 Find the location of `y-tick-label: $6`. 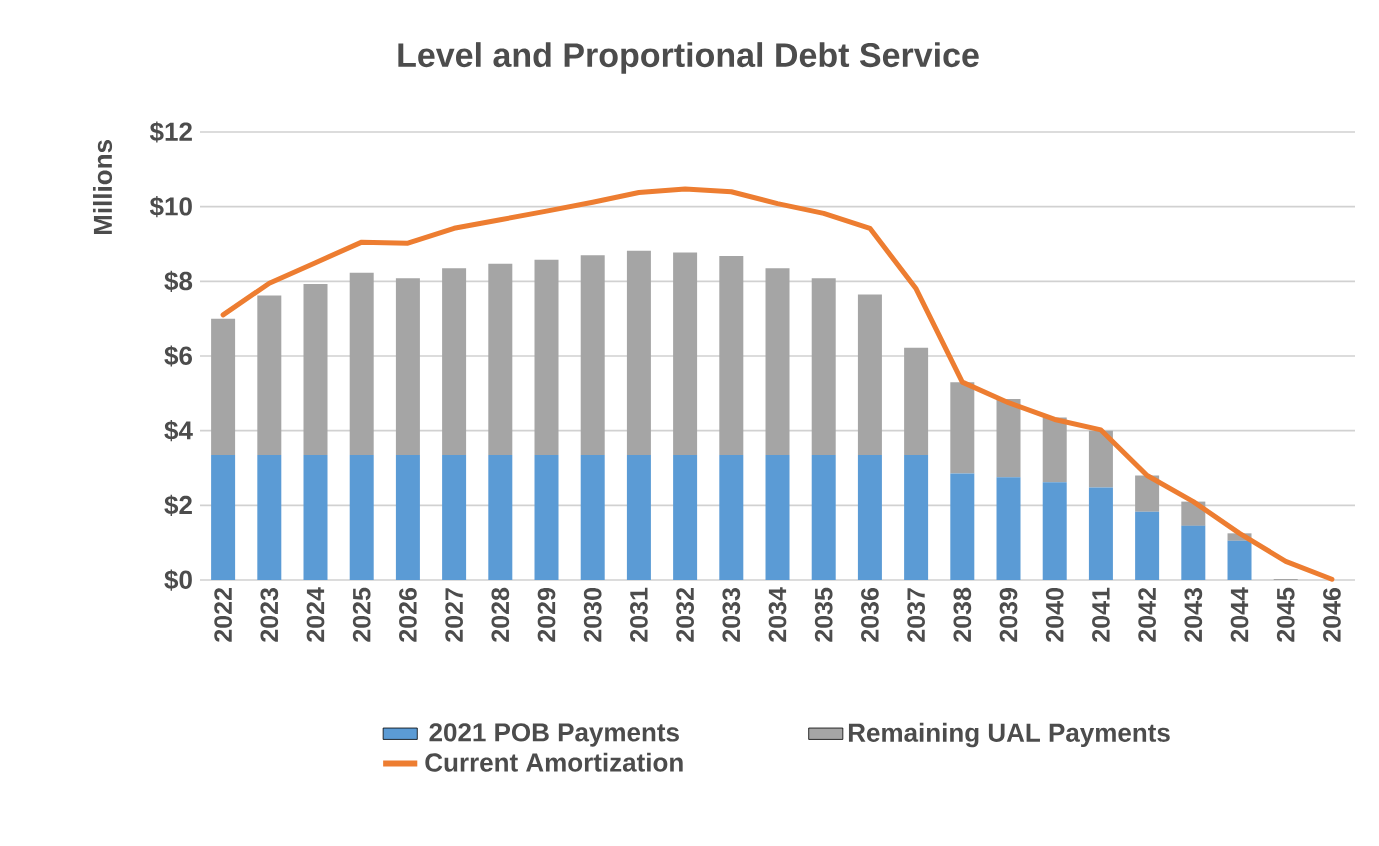

y-tick-label: $6 is located at coordinates (178, 356).